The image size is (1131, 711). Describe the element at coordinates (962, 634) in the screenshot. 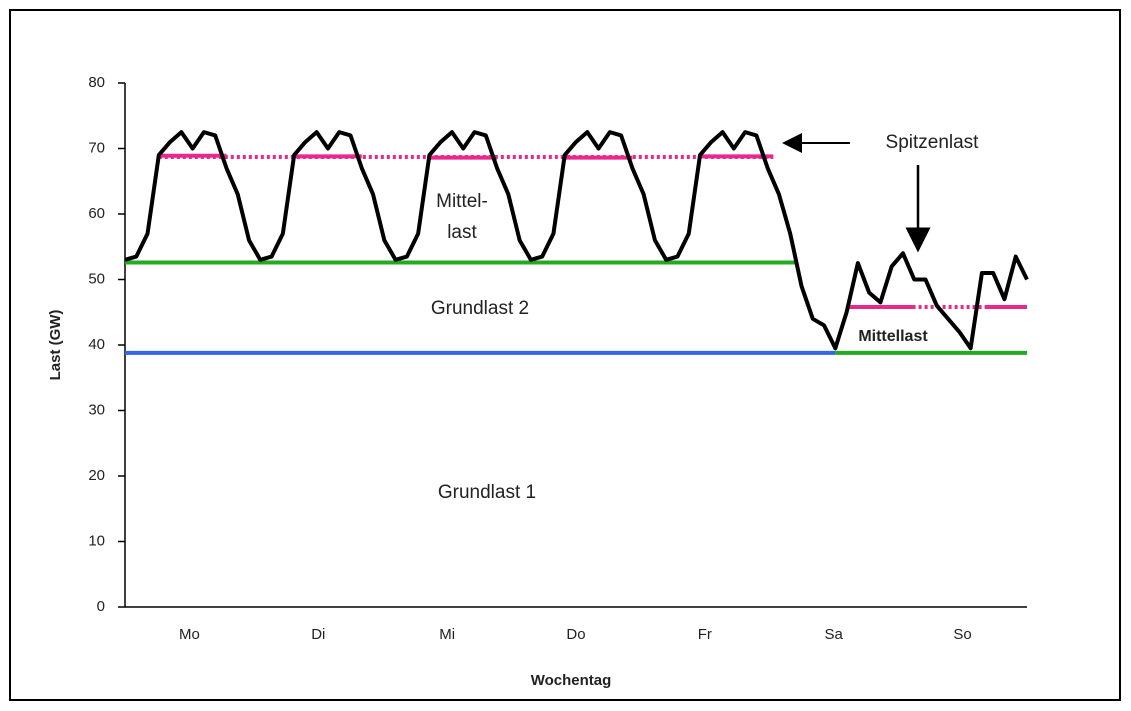

I see `x-tick-label: So` at that location.